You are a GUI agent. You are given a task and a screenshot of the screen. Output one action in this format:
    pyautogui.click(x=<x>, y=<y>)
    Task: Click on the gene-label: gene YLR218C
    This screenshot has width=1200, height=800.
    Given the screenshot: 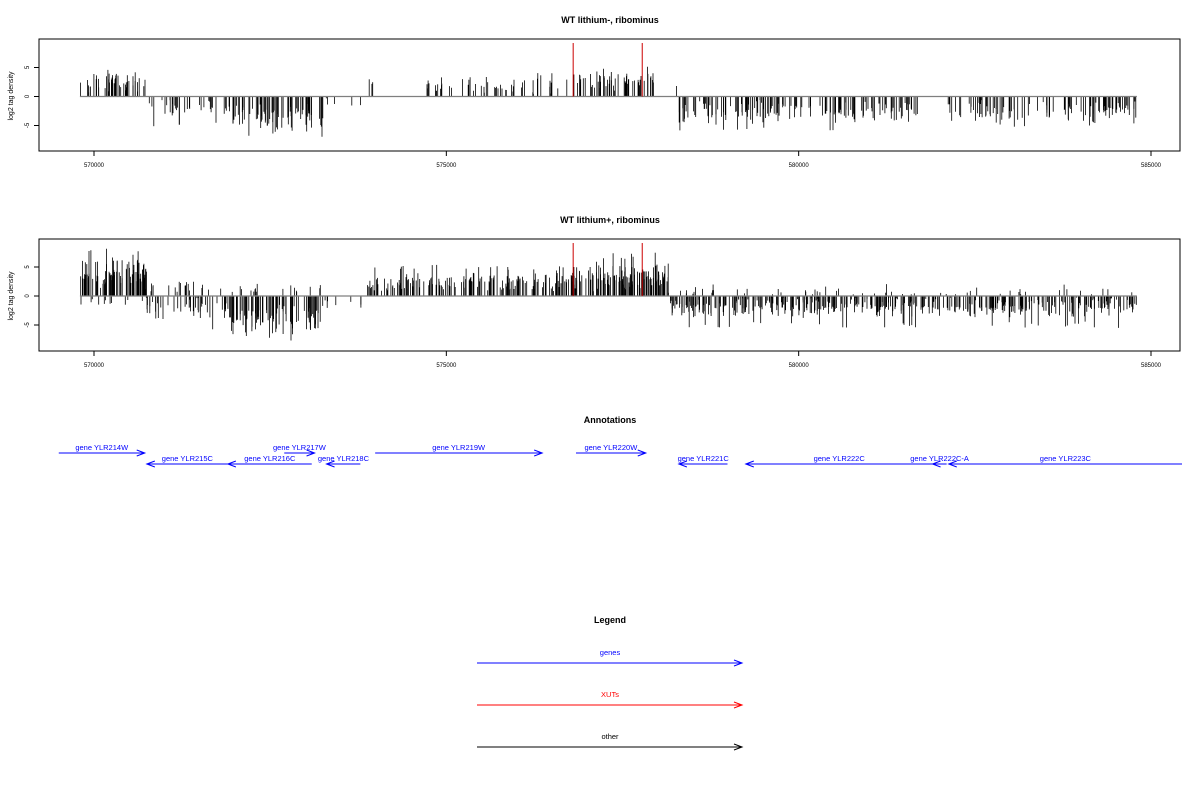 What is the action you would take?
    pyautogui.click(x=344, y=458)
    